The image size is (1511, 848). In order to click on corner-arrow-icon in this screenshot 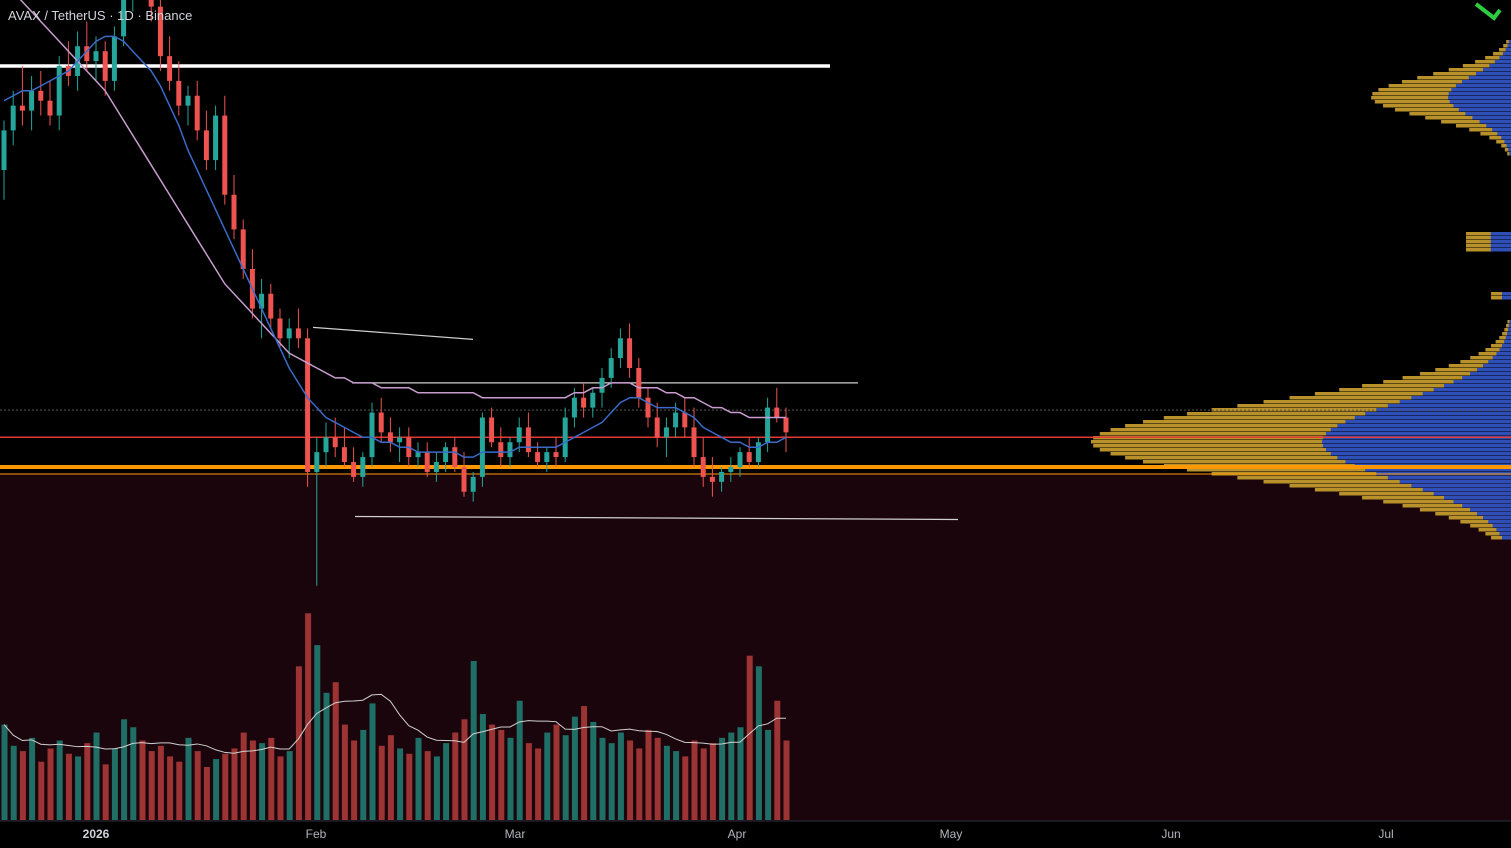, I will do `click(1488, 11)`.